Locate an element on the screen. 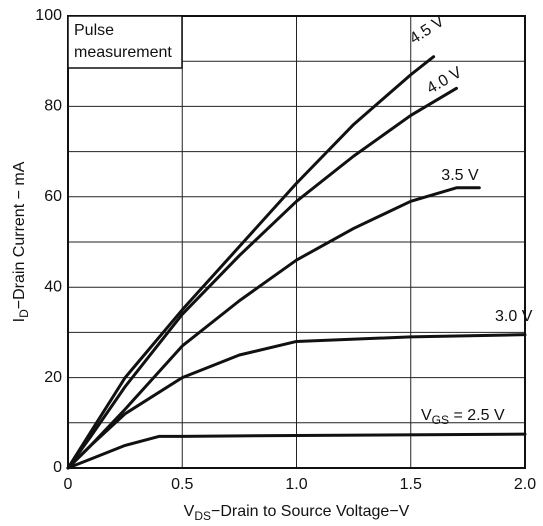 The width and height of the screenshot is (543, 526). series-label: VGS = 2.5 V is located at coordinates (463, 417).